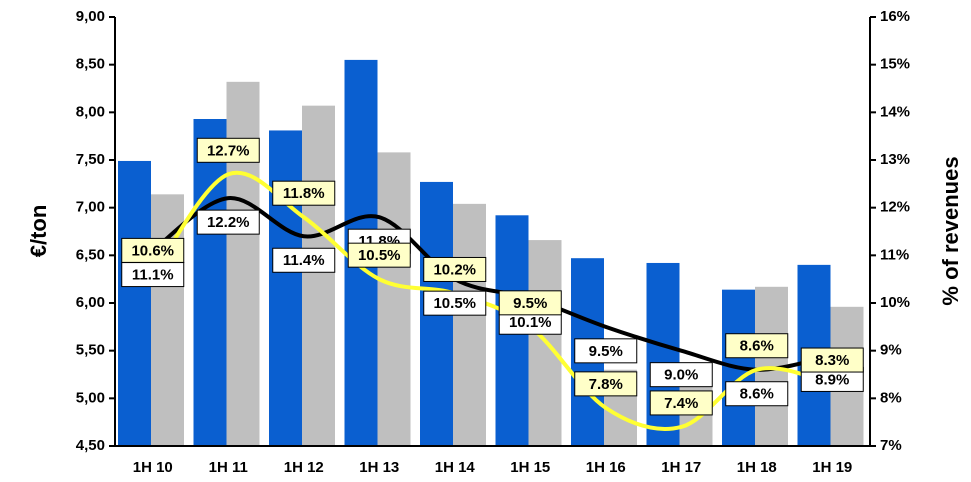 The width and height of the screenshot is (971, 482). Describe the element at coordinates (681, 467) in the screenshot. I see `x-tick-label: 1H 17` at that location.